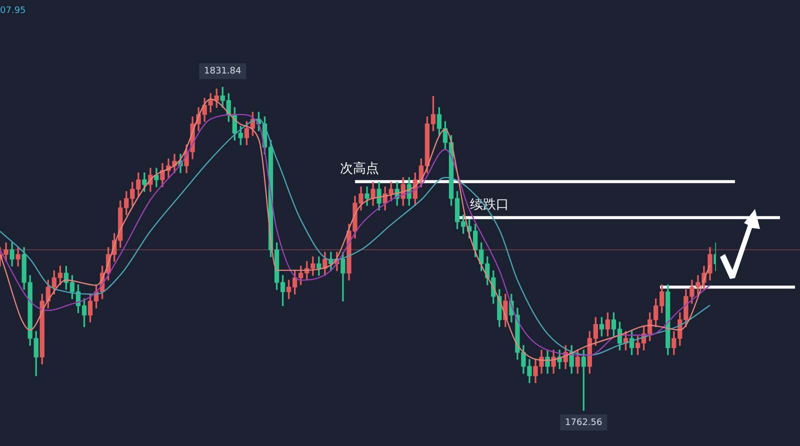  I want to click on annotation: 1762.56, so click(584, 423).